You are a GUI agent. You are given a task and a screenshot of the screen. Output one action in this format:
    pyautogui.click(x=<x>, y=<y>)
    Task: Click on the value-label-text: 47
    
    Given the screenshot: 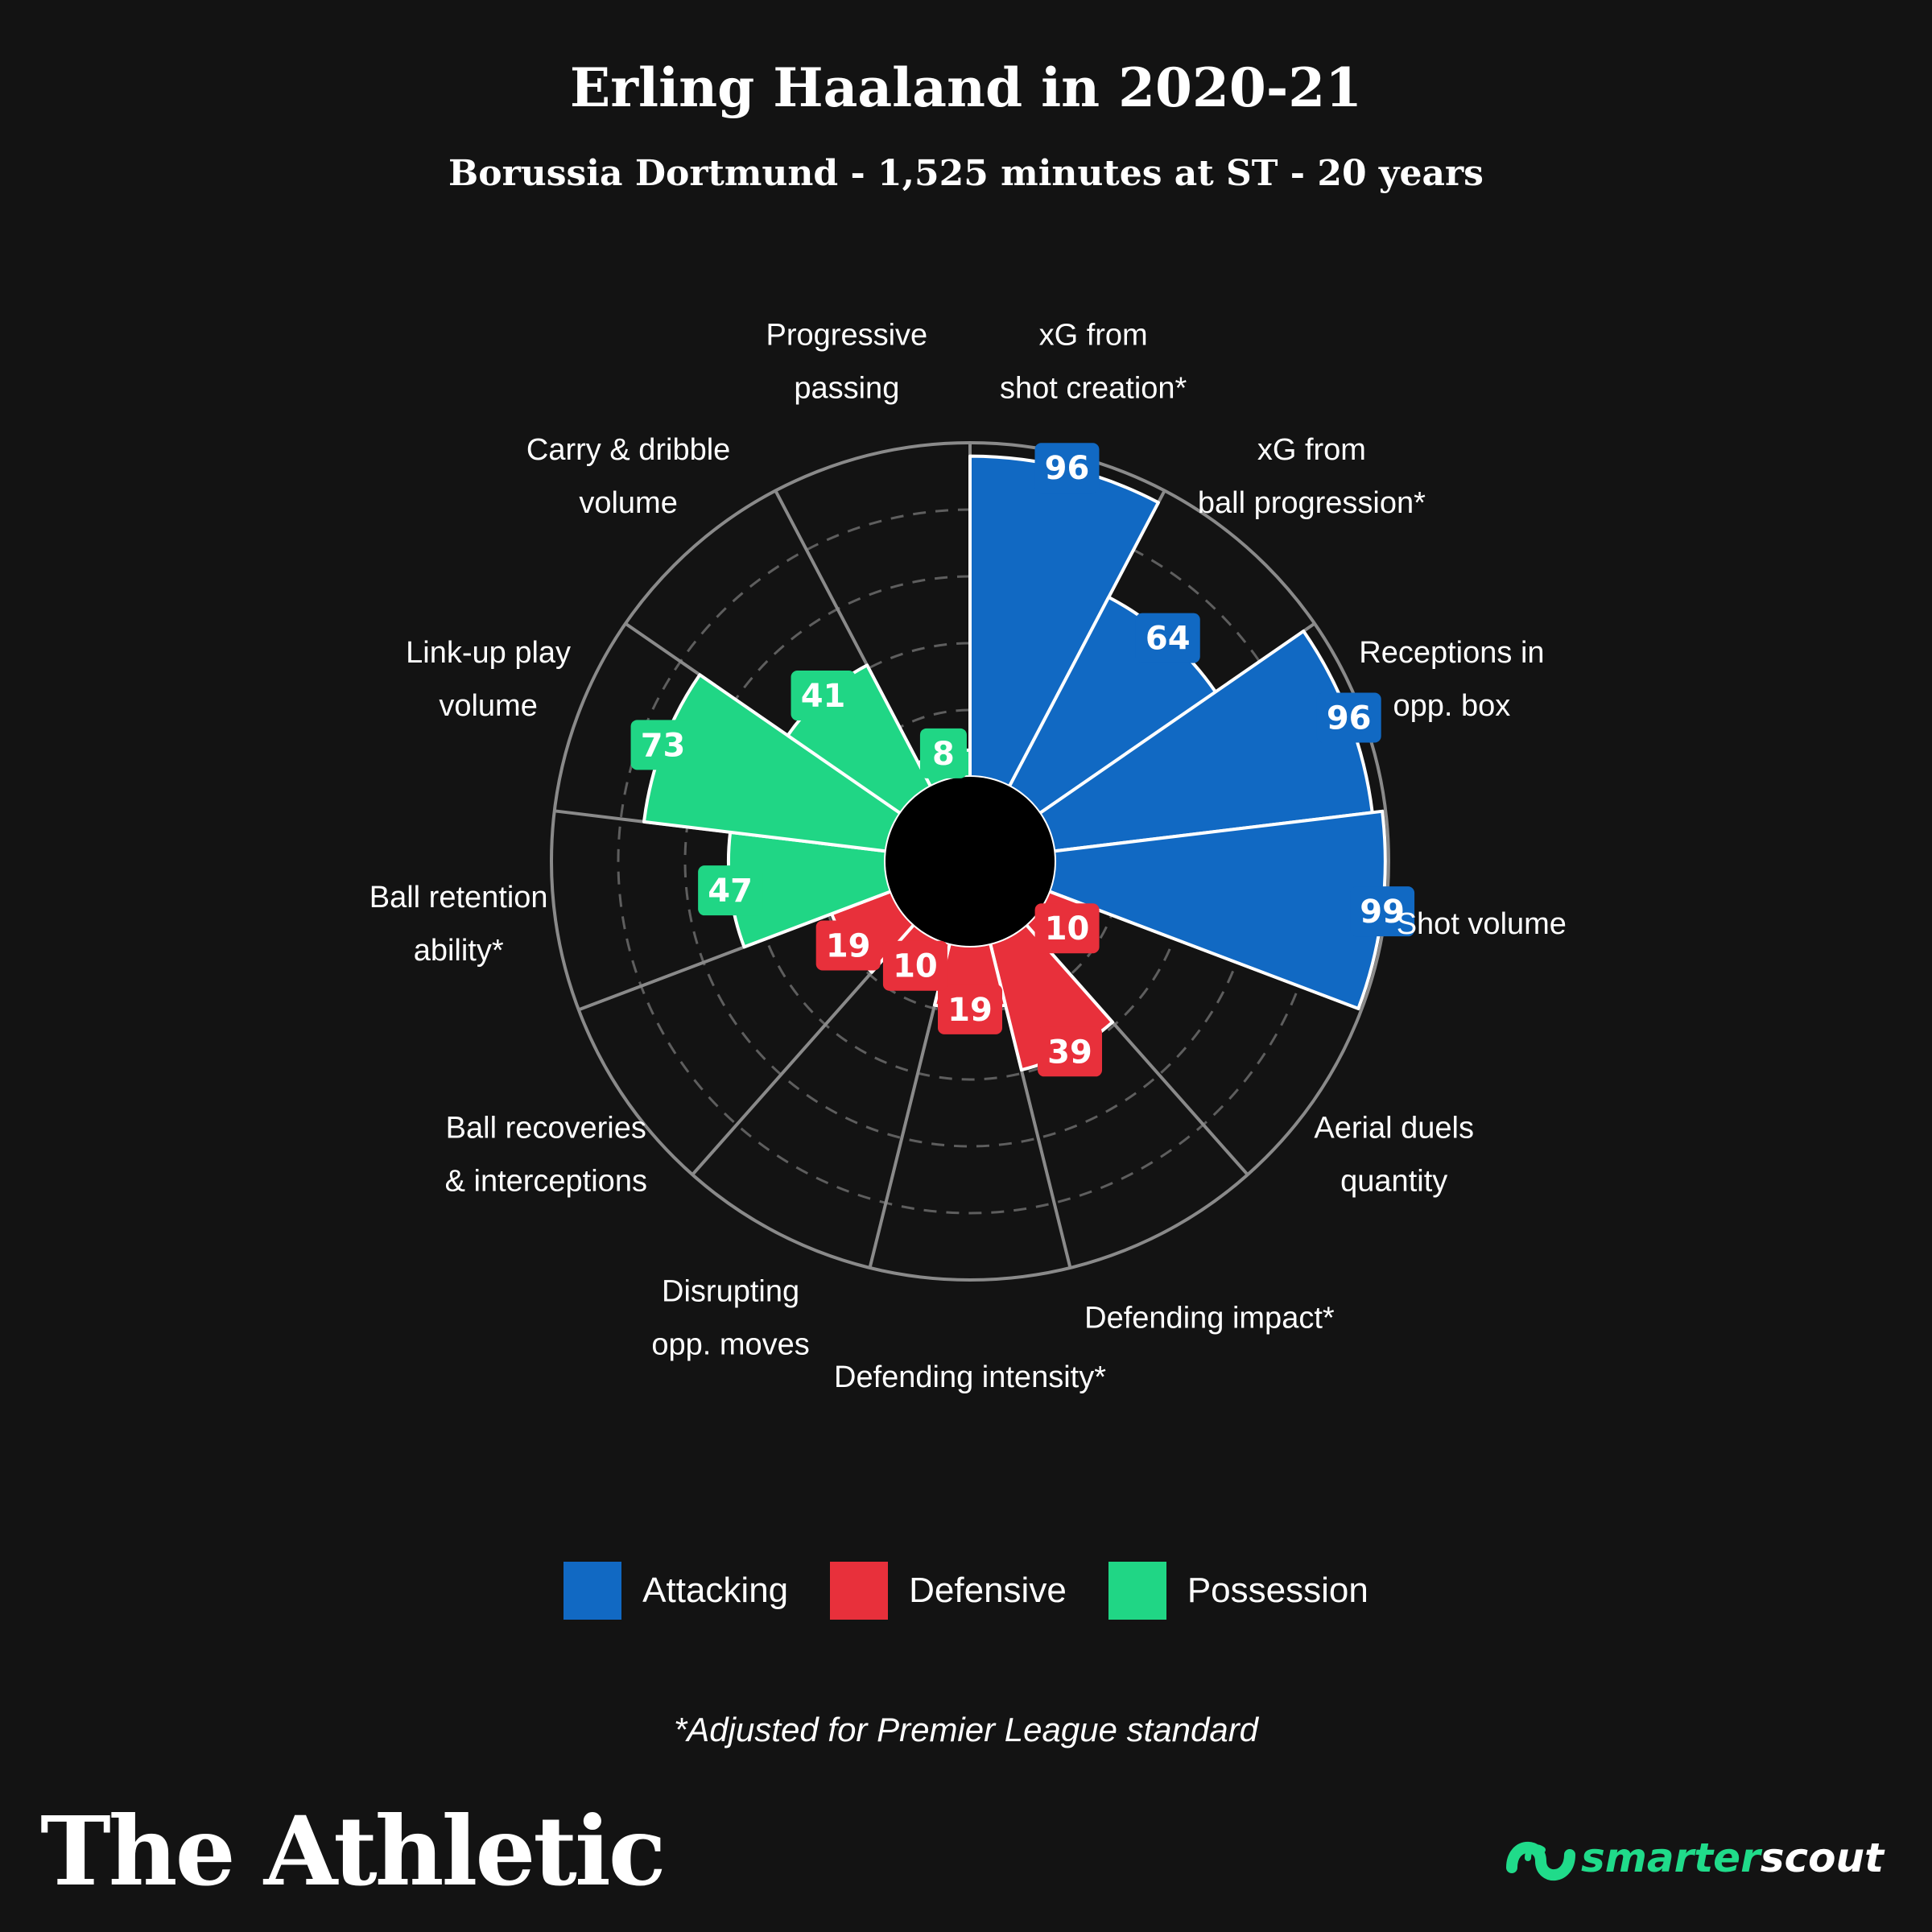 What is the action you would take?
    pyautogui.click(x=730, y=891)
    